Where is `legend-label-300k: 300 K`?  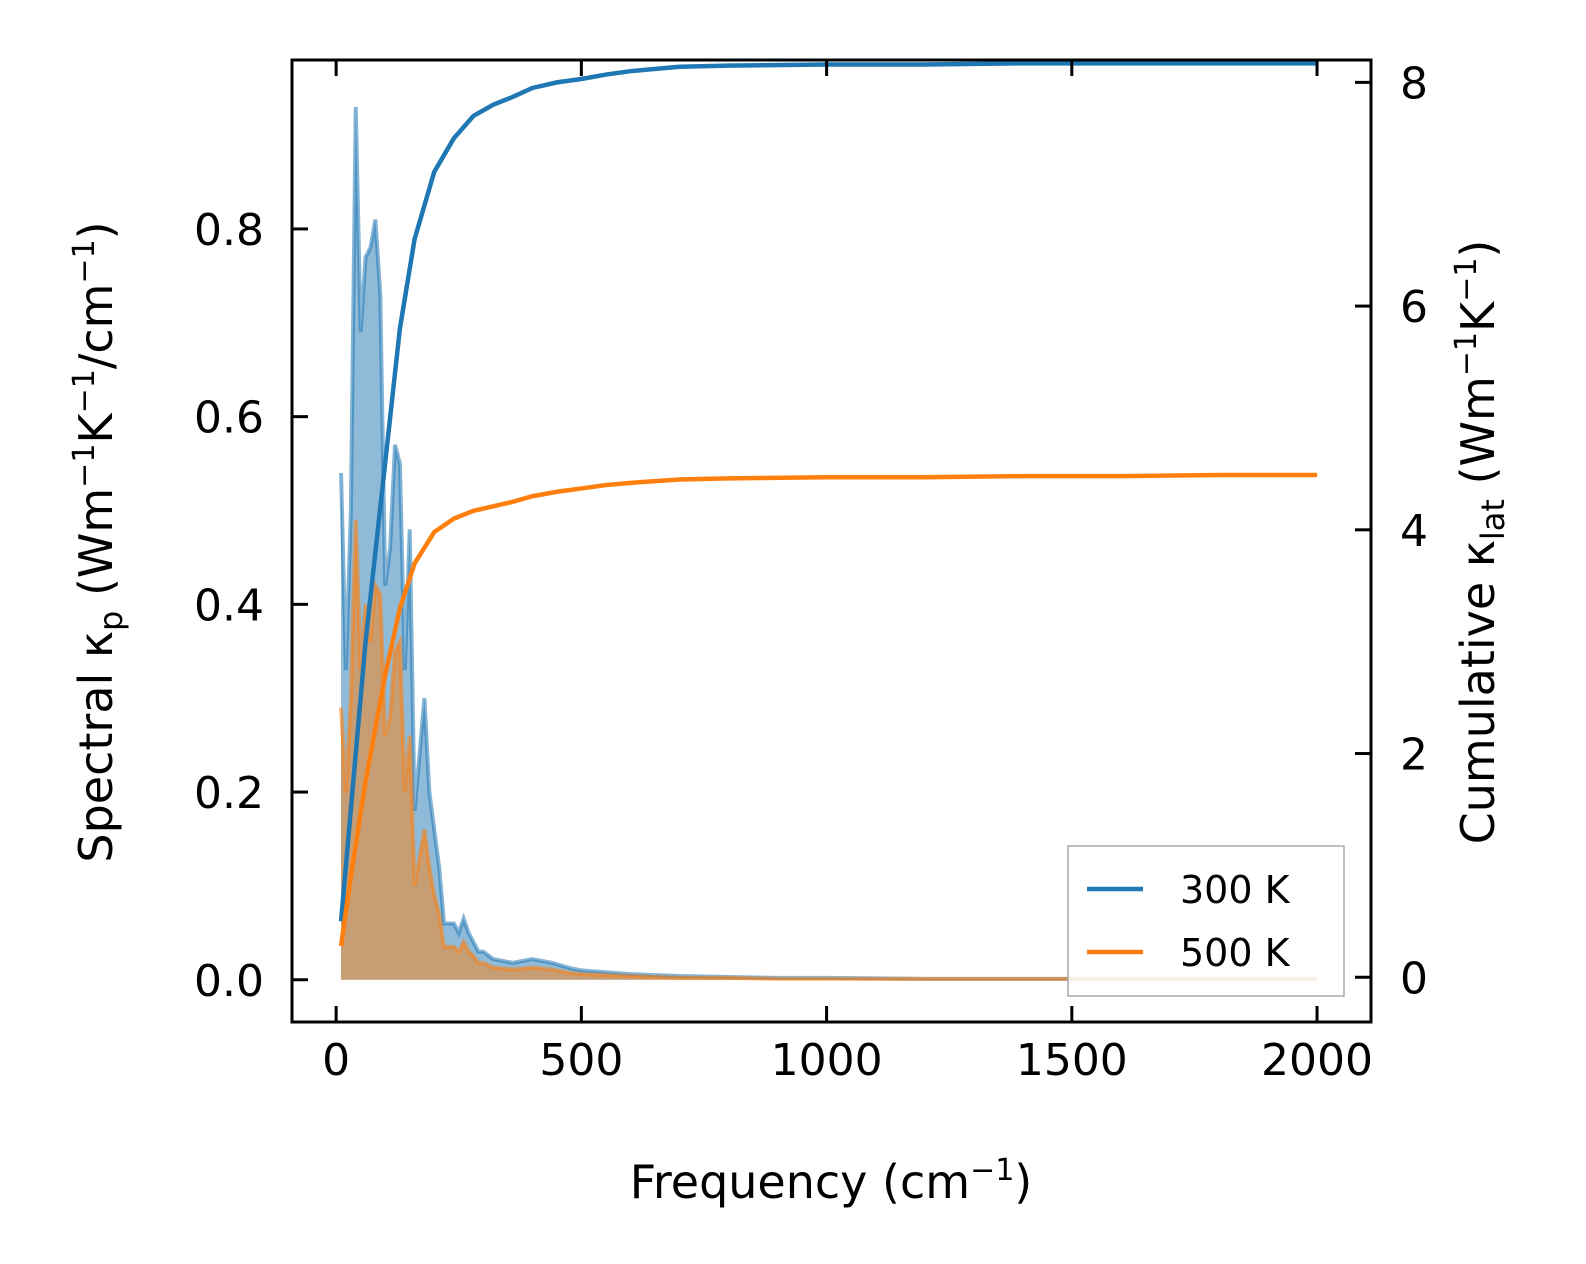 legend-label-300k: 300 K is located at coordinates (1235, 890).